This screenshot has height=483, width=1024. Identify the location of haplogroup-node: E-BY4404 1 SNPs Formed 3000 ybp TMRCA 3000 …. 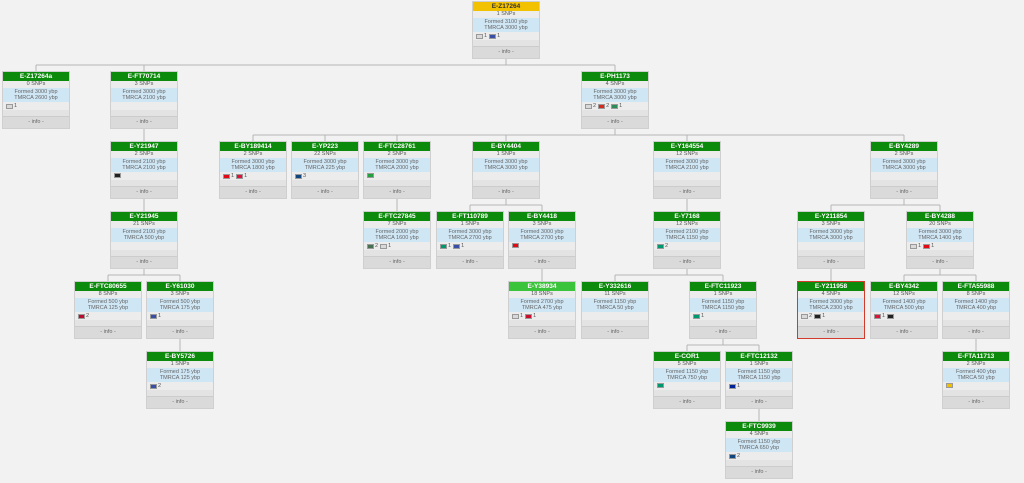
(506, 170).